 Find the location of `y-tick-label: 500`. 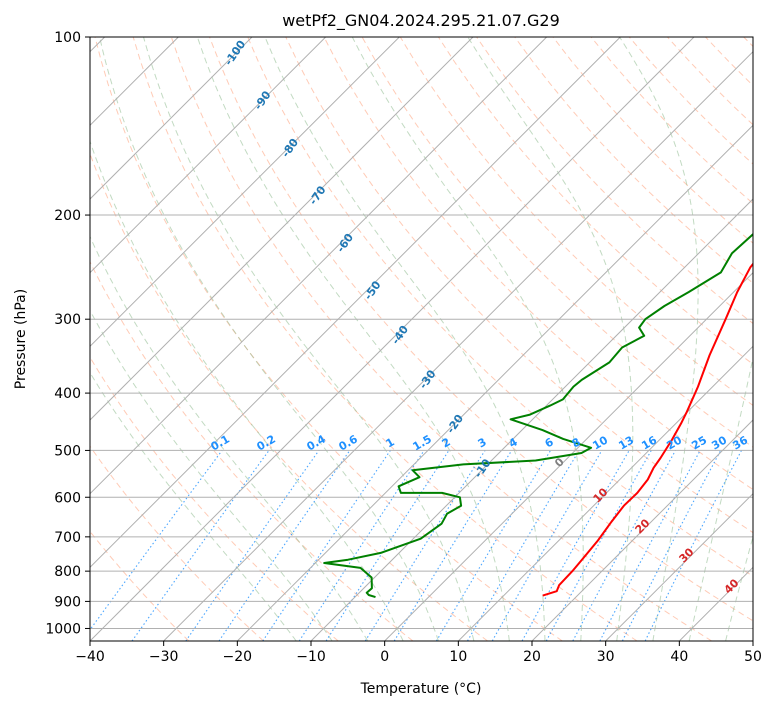

y-tick-label: 500 is located at coordinates (67, 451).